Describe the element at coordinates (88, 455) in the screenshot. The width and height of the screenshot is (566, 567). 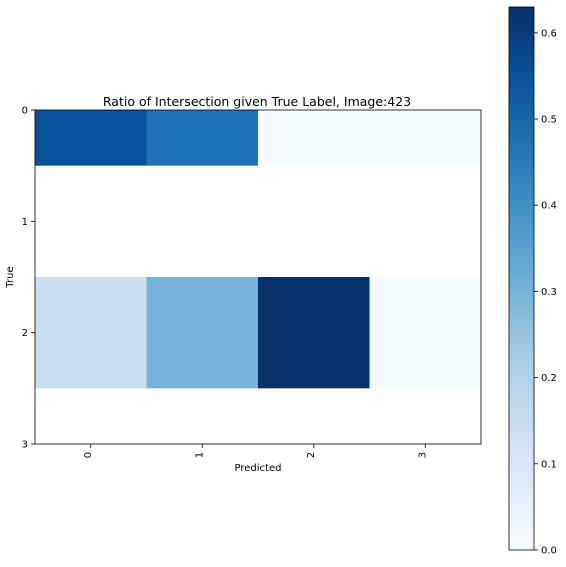
I see `x-tick-label-0: 0` at that location.